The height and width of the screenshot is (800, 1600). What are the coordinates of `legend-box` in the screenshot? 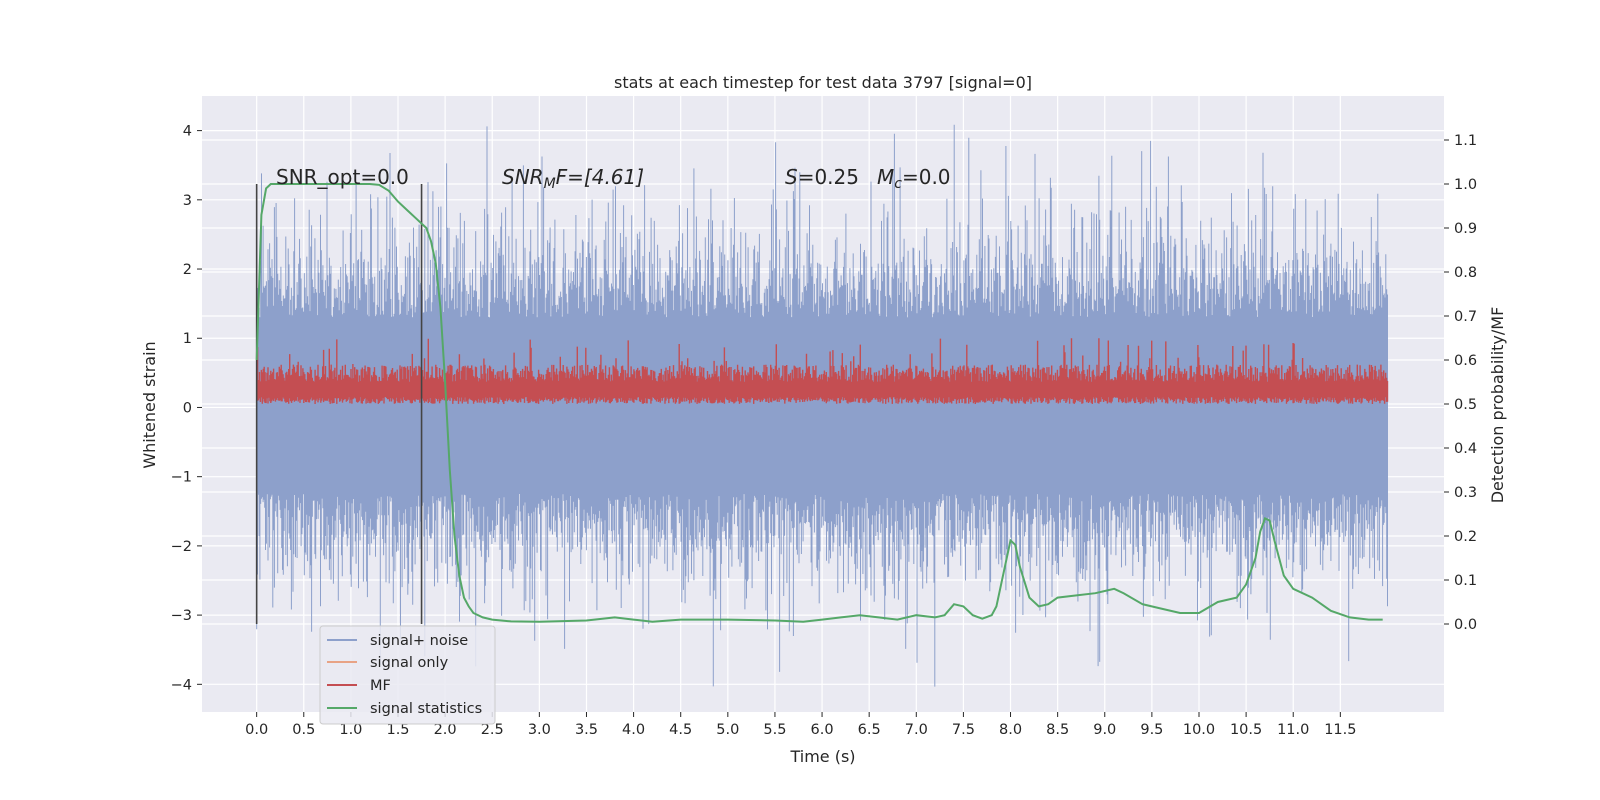 It's located at (407, 675).